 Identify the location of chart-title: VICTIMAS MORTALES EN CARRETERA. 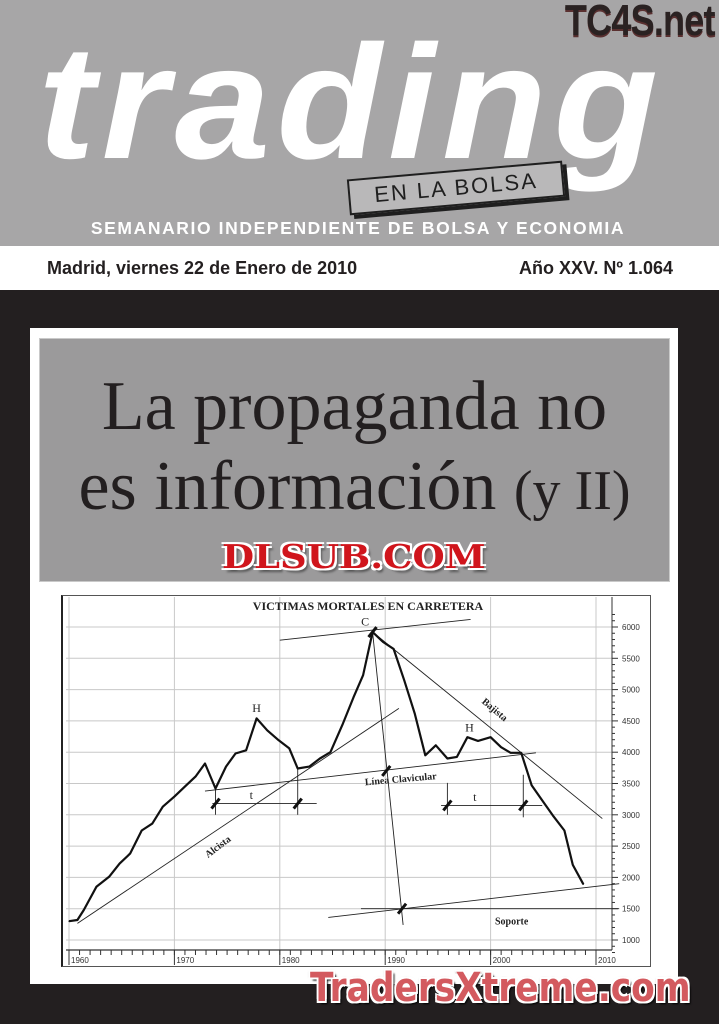
(368, 606).